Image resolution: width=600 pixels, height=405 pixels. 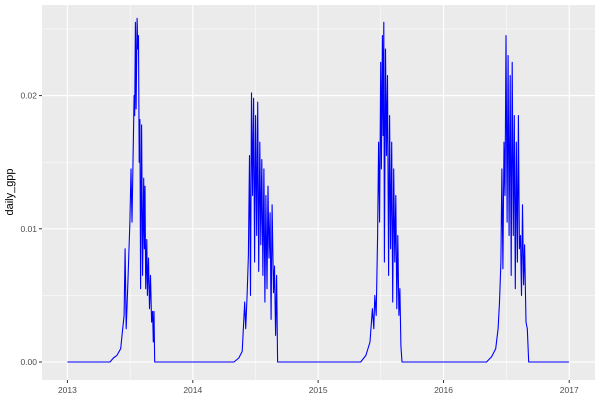 I want to click on x-tick-label: 2016, so click(x=443, y=390).